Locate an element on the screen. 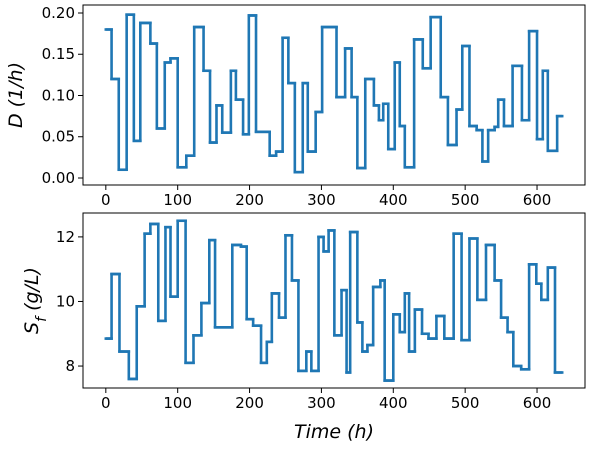 The height and width of the screenshot is (449, 591). y-tick-label: 10 is located at coordinates (65, 301).